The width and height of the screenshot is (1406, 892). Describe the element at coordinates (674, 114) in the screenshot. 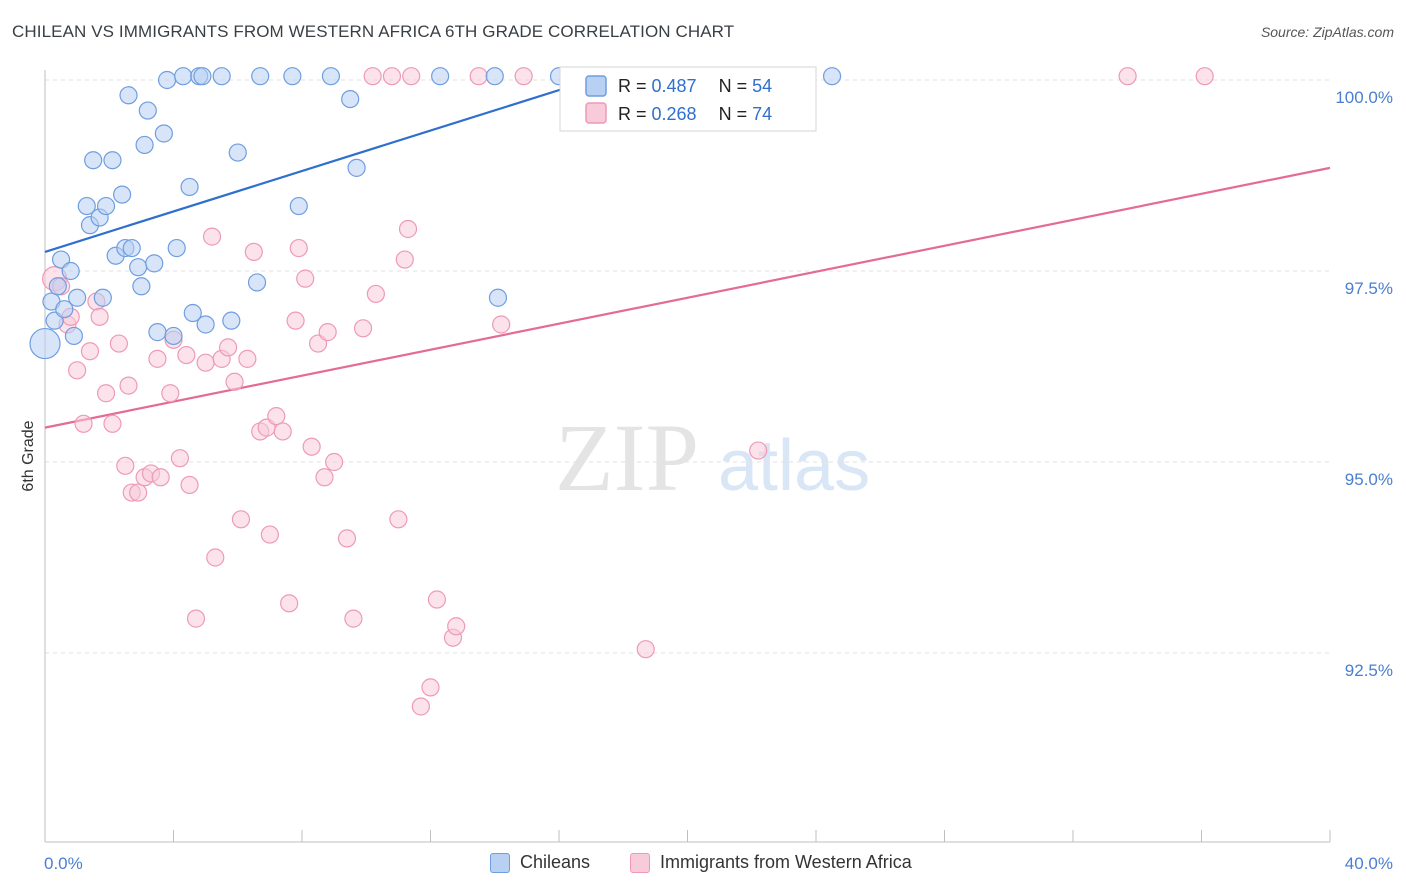

I see `legend-r-immigrants: 0.268` at that location.